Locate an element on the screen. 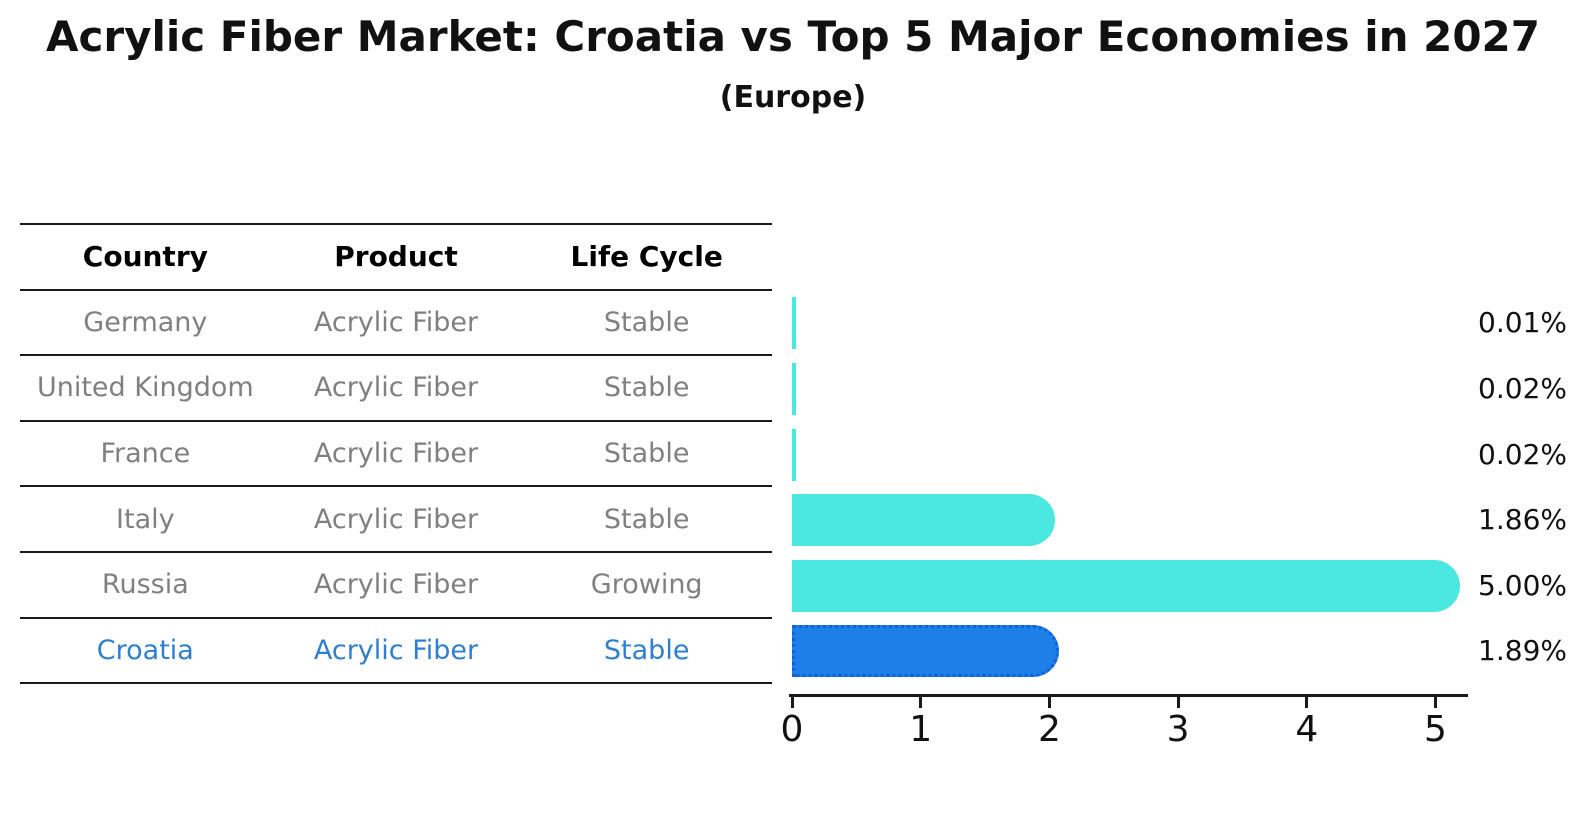 This screenshot has width=1586, height=823. table-row-france: France Acrylic Fiber Stable is located at coordinates (396, 455).